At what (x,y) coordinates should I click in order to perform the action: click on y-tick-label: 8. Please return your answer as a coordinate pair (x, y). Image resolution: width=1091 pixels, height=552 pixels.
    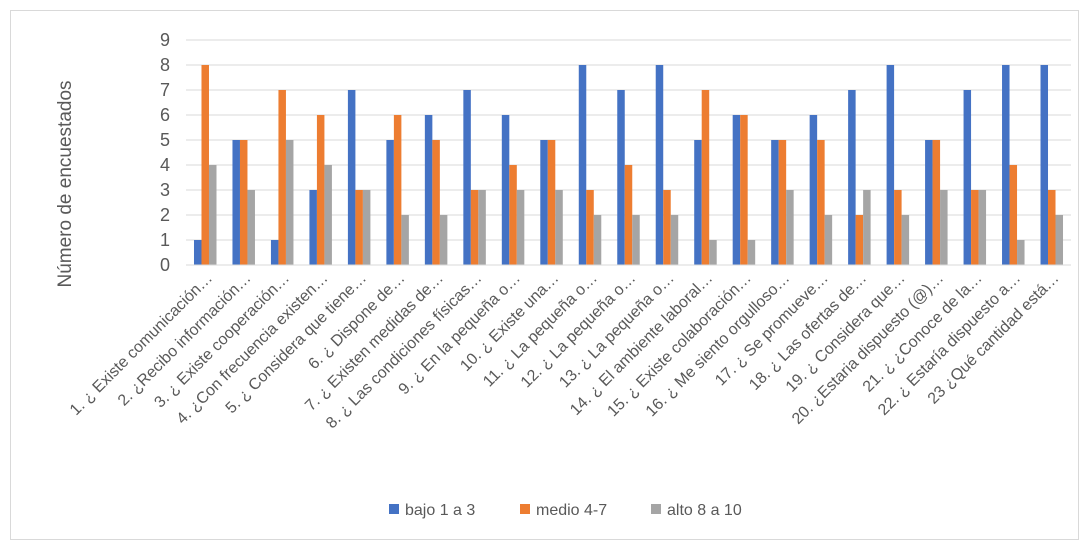
    Looking at the image, I should click on (165, 65).